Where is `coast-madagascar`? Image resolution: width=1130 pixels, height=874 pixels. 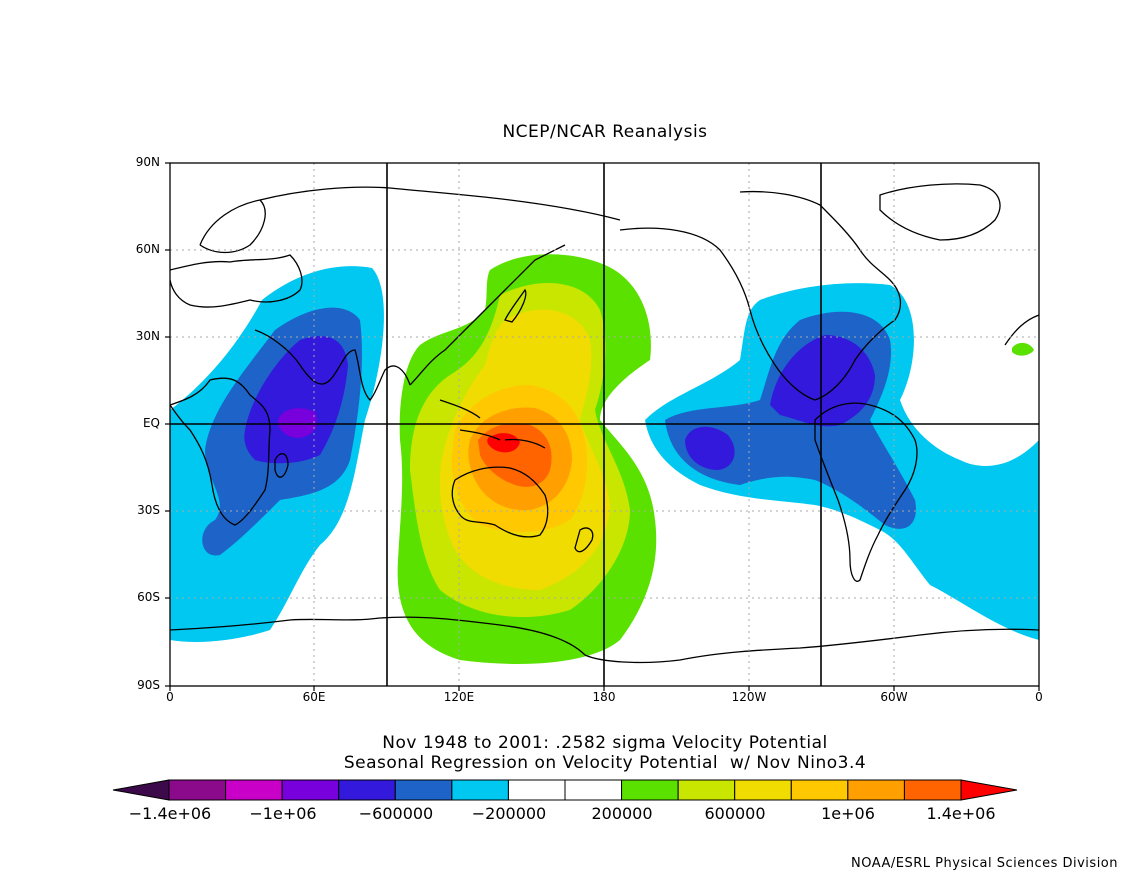 coast-madagascar is located at coordinates (281, 465).